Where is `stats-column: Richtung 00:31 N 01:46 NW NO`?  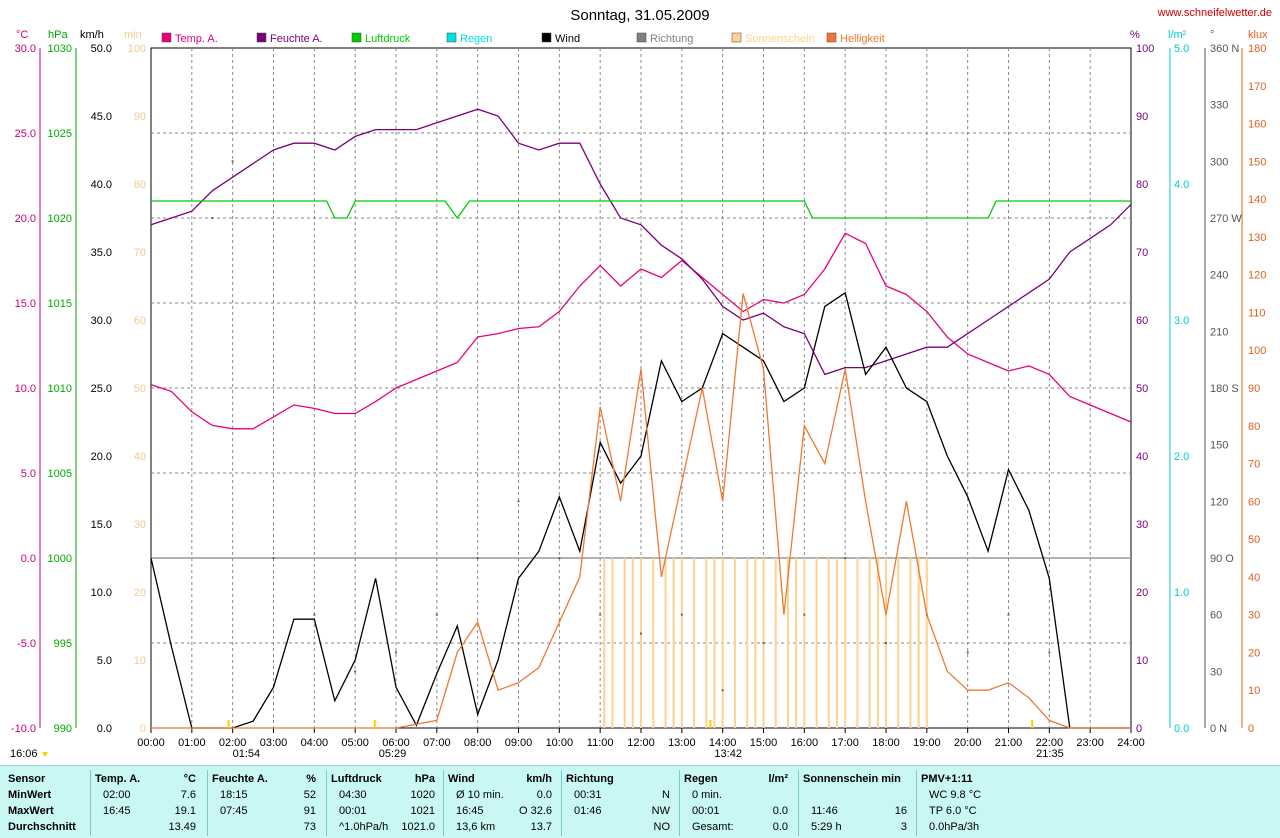
stats-column: Richtung 00:31 N 01:46 NW NO is located at coordinates (620, 802).